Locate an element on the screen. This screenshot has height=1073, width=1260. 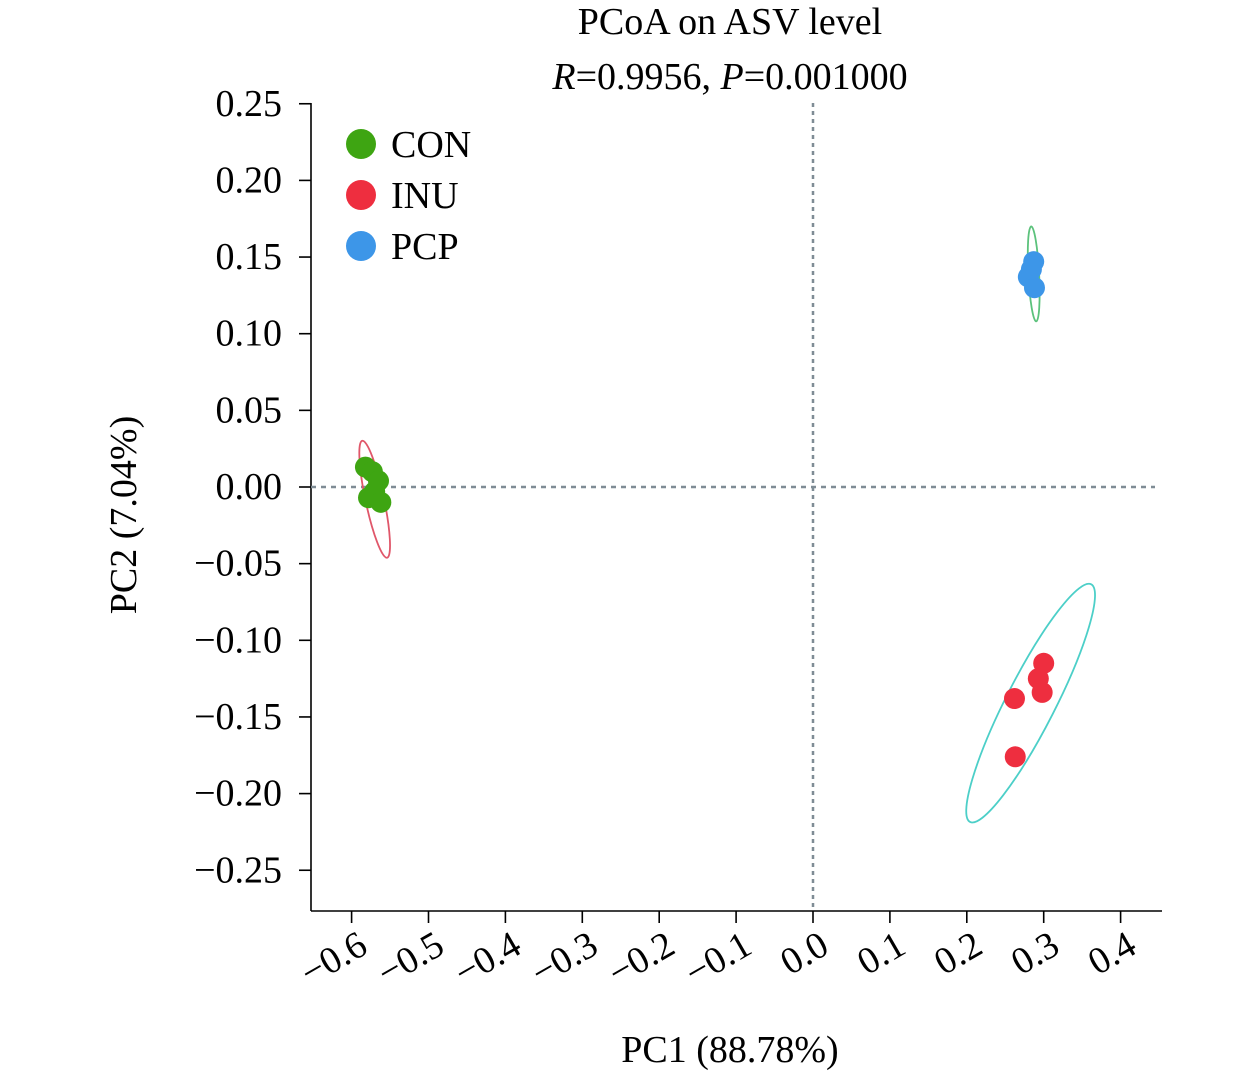
legend-marker-inu is located at coordinates (361, 195).